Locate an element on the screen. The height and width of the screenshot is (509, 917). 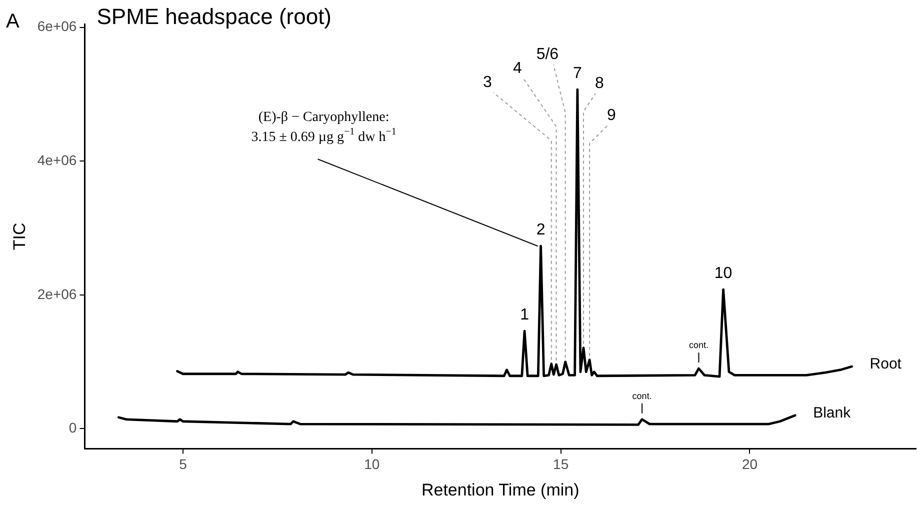
annotation: 7 is located at coordinates (577, 73).